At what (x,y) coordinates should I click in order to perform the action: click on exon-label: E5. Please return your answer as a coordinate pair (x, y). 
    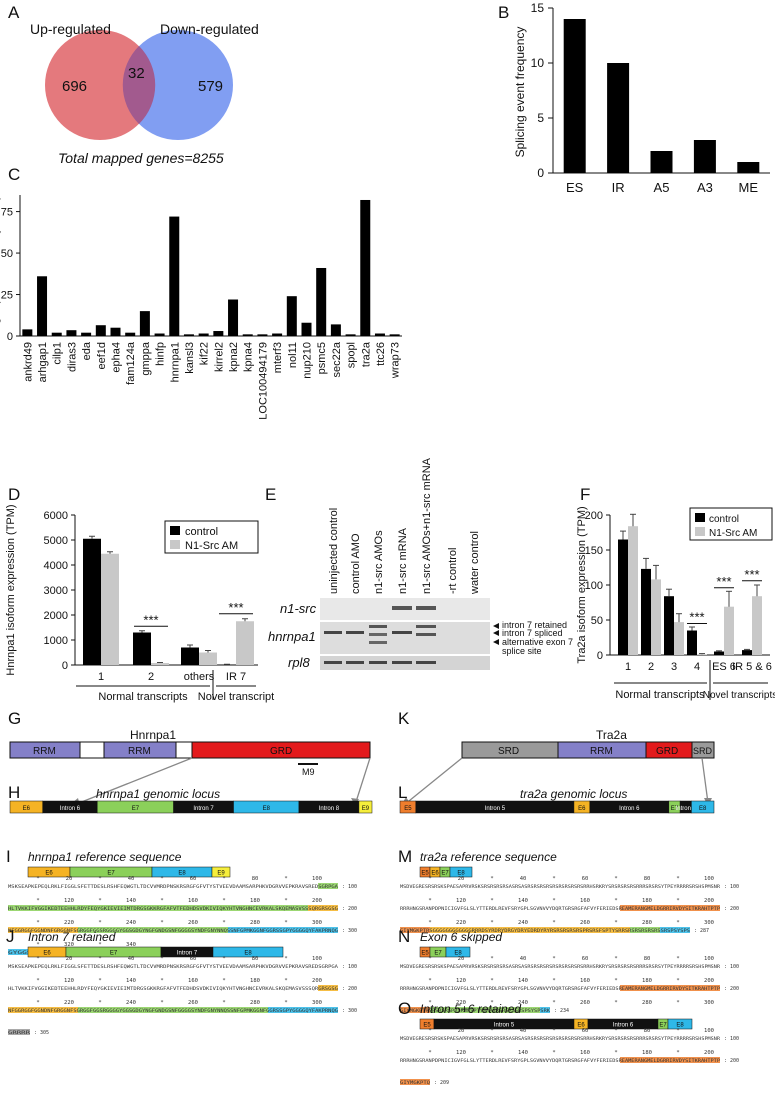
    Looking at the image, I should click on (427, 1026).